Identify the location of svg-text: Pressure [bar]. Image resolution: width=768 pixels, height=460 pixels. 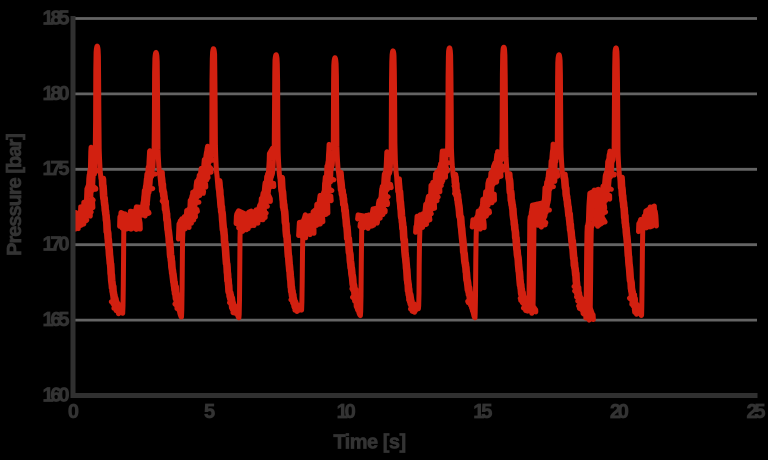
(15, 195).